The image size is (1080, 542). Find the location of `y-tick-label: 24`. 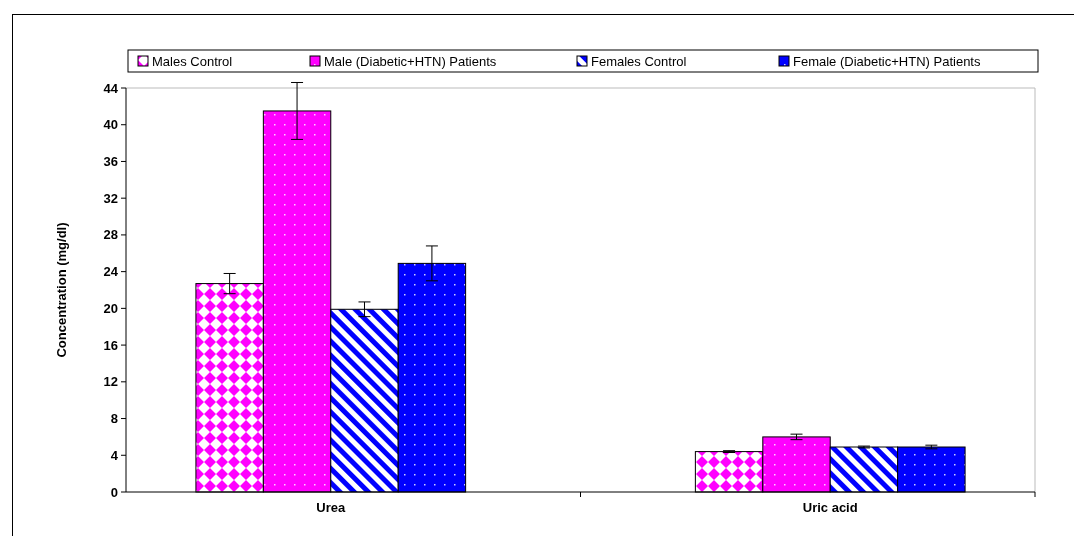

y-tick-label: 24 is located at coordinates (111, 272).